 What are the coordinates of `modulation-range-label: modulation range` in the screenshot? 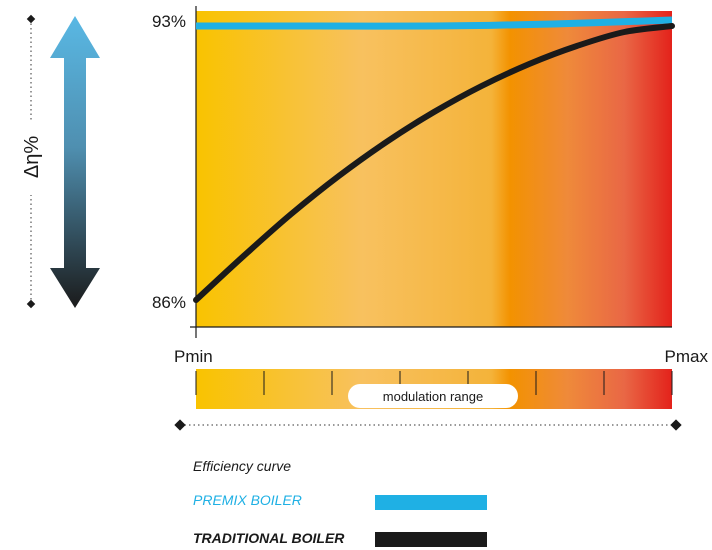 It's located at (433, 396).